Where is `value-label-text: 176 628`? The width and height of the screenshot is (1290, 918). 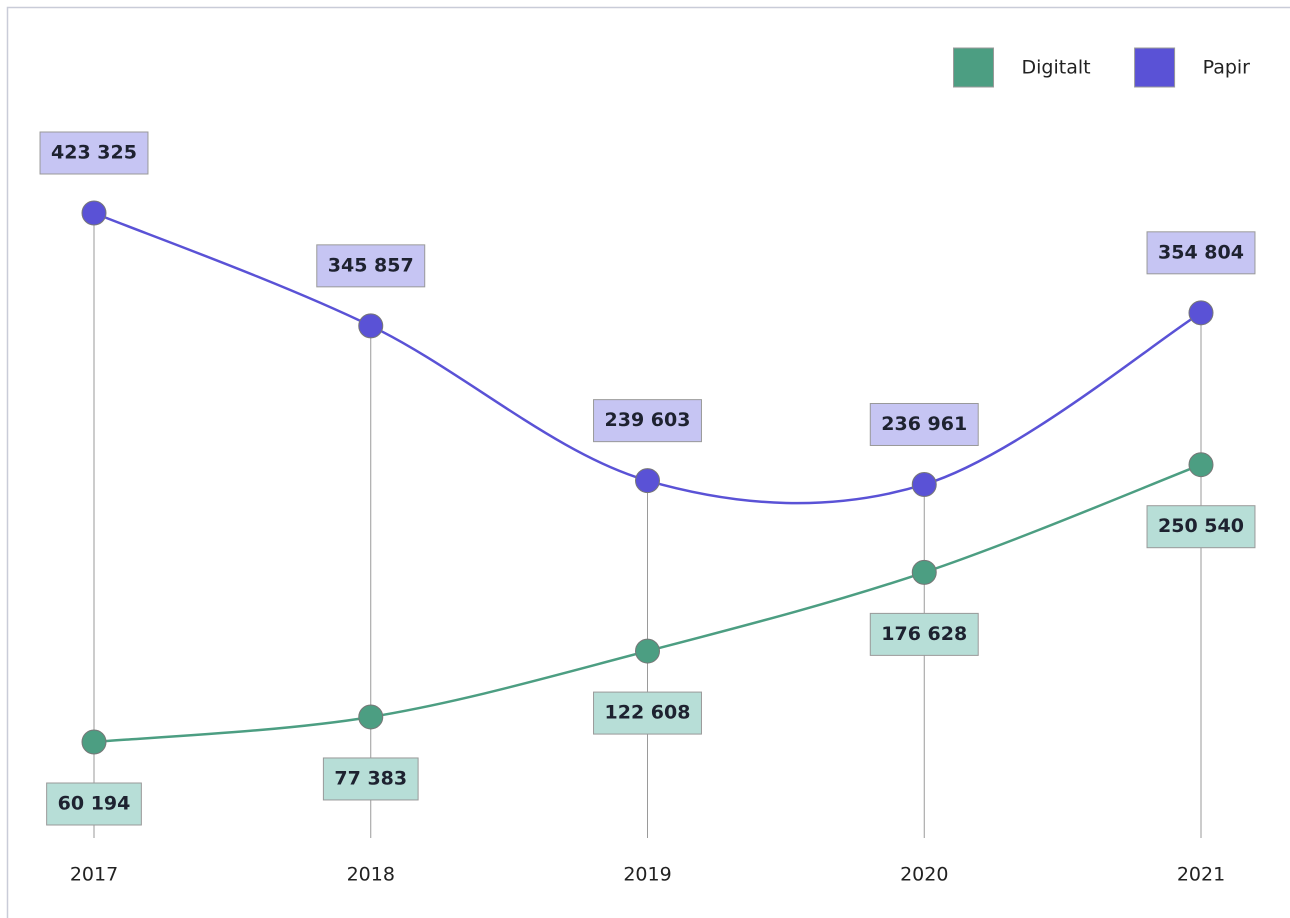 value-label-text: 176 628 is located at coordinates (924, 634).